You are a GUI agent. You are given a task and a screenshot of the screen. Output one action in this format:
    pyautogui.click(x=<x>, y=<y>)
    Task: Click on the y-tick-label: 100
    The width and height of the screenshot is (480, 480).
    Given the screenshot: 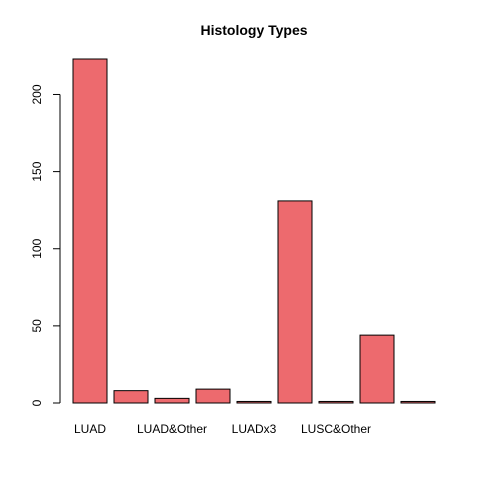 What is the action you would take?
    pyautogui.click(x=37, y=248)
    